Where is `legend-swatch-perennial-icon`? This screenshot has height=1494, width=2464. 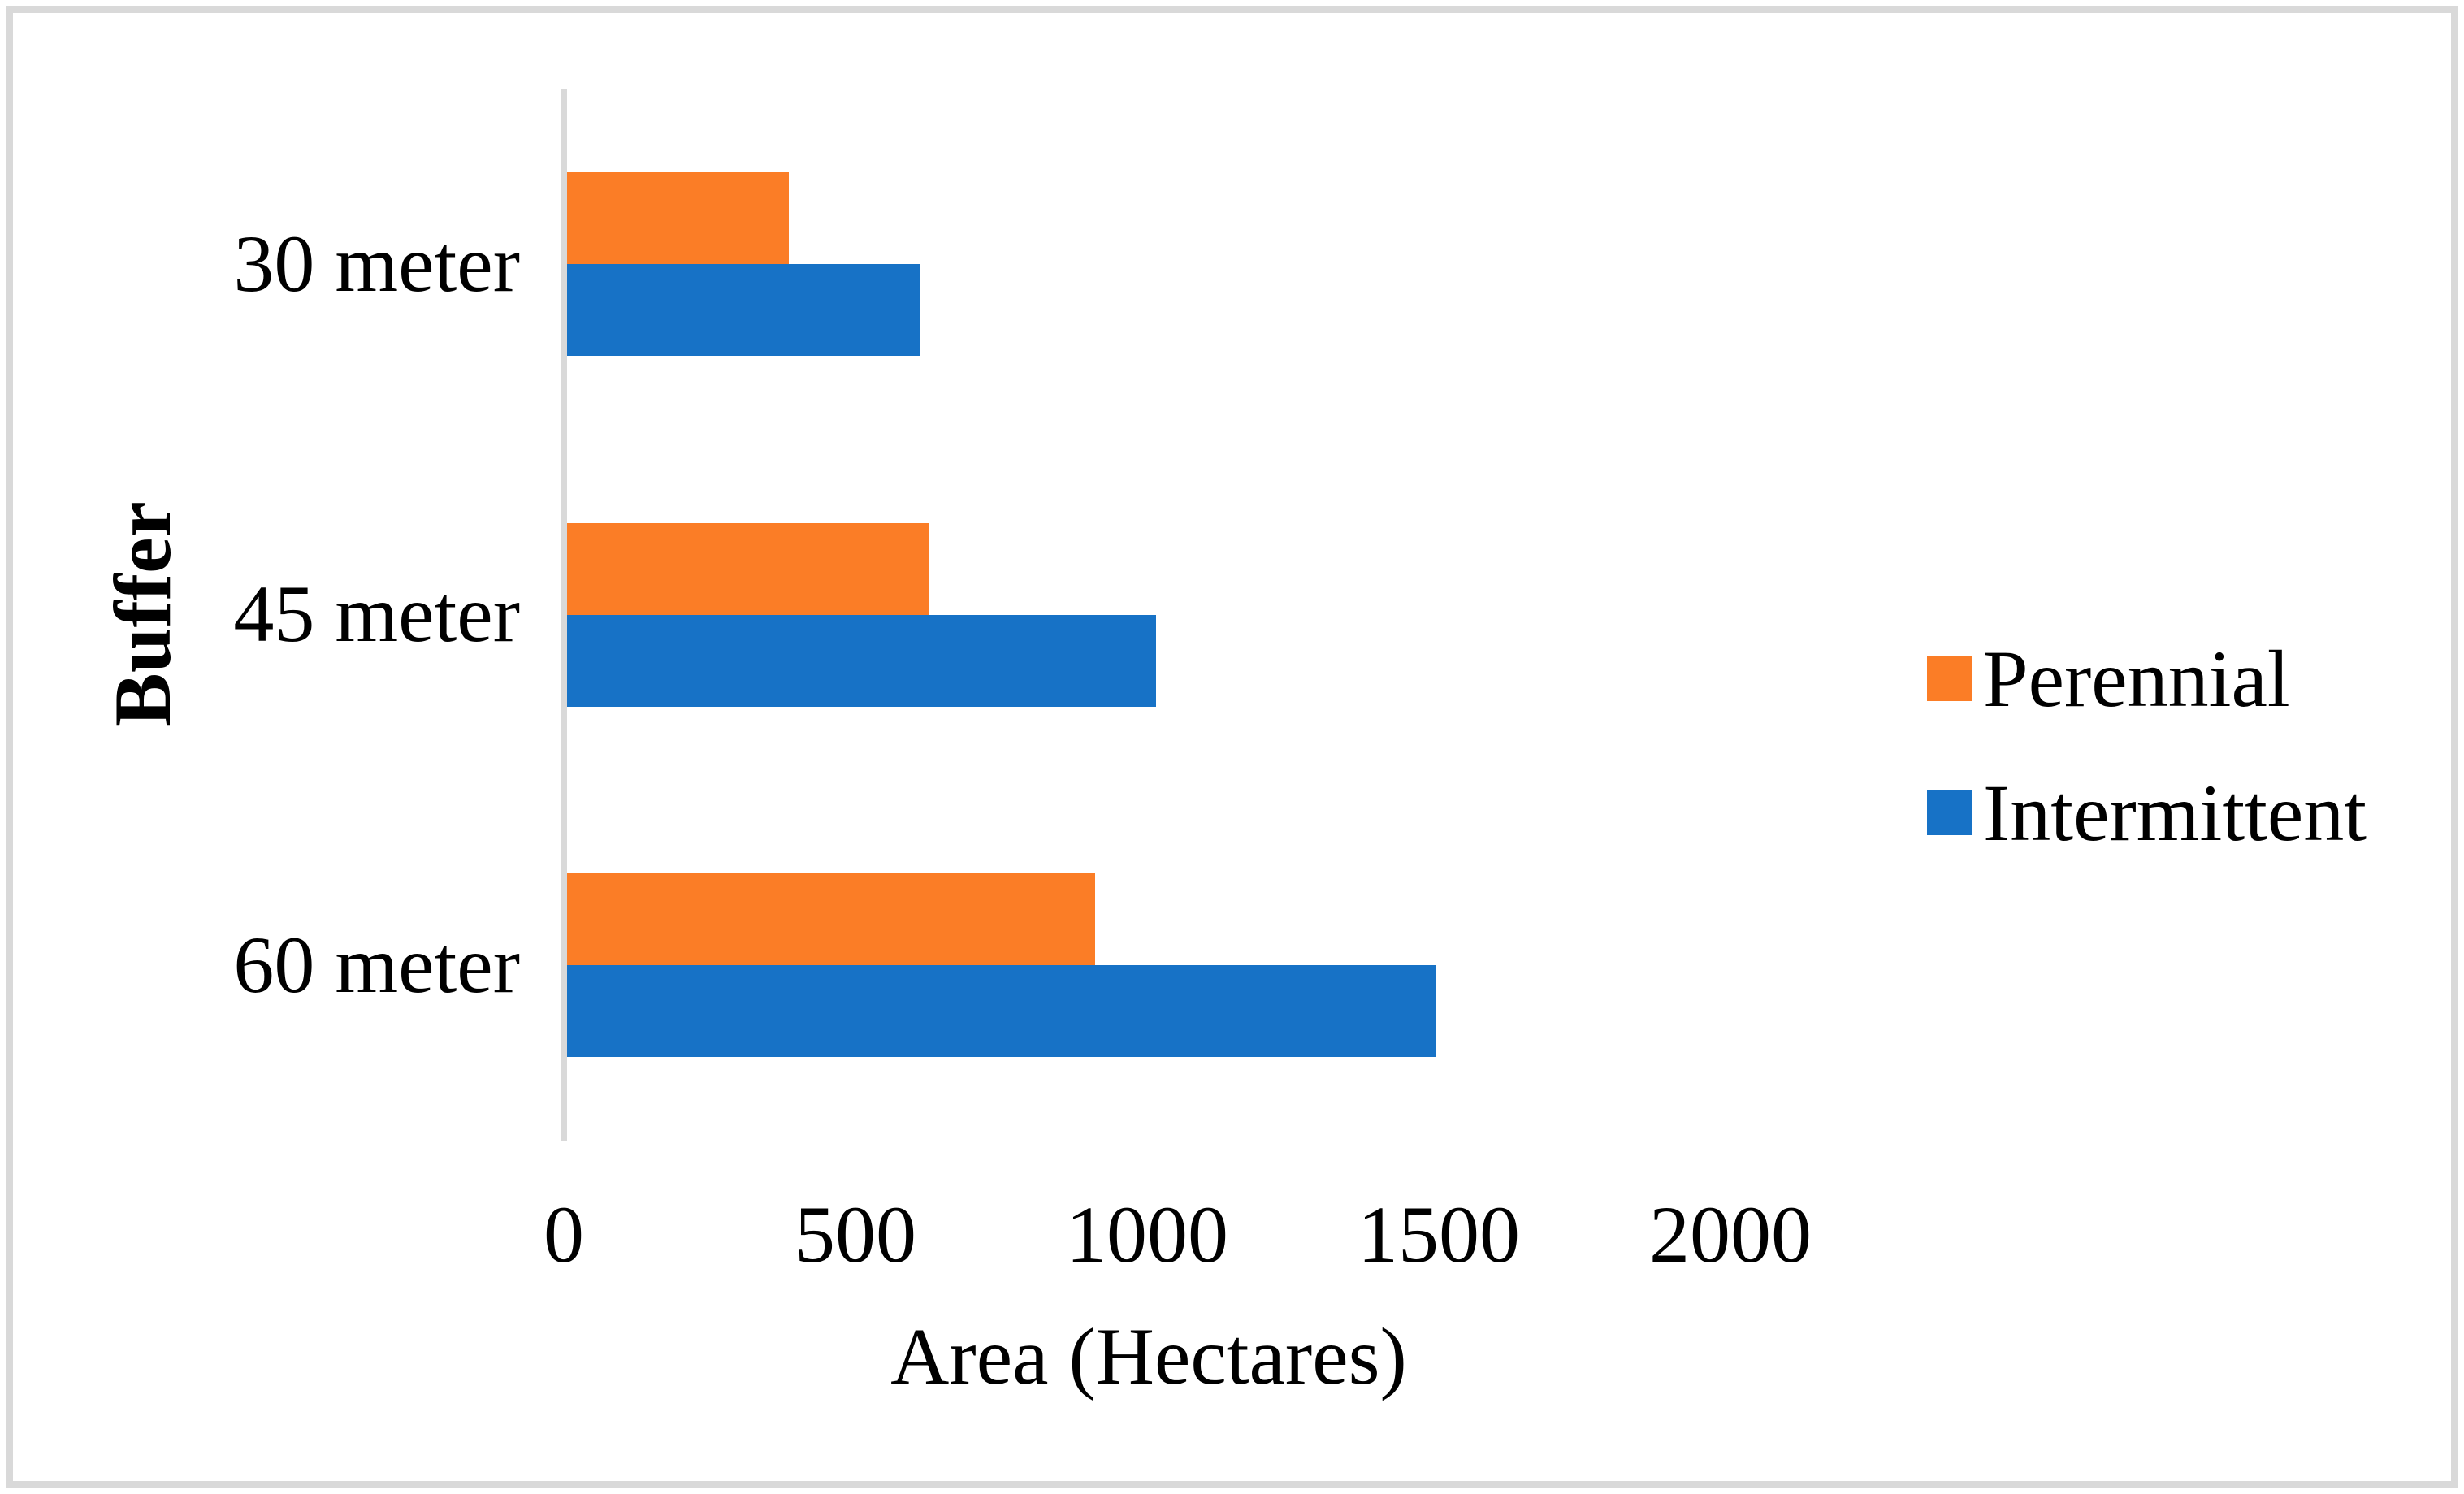 legend-swatch-perennial-icon is located at coordinates (1949, 678).